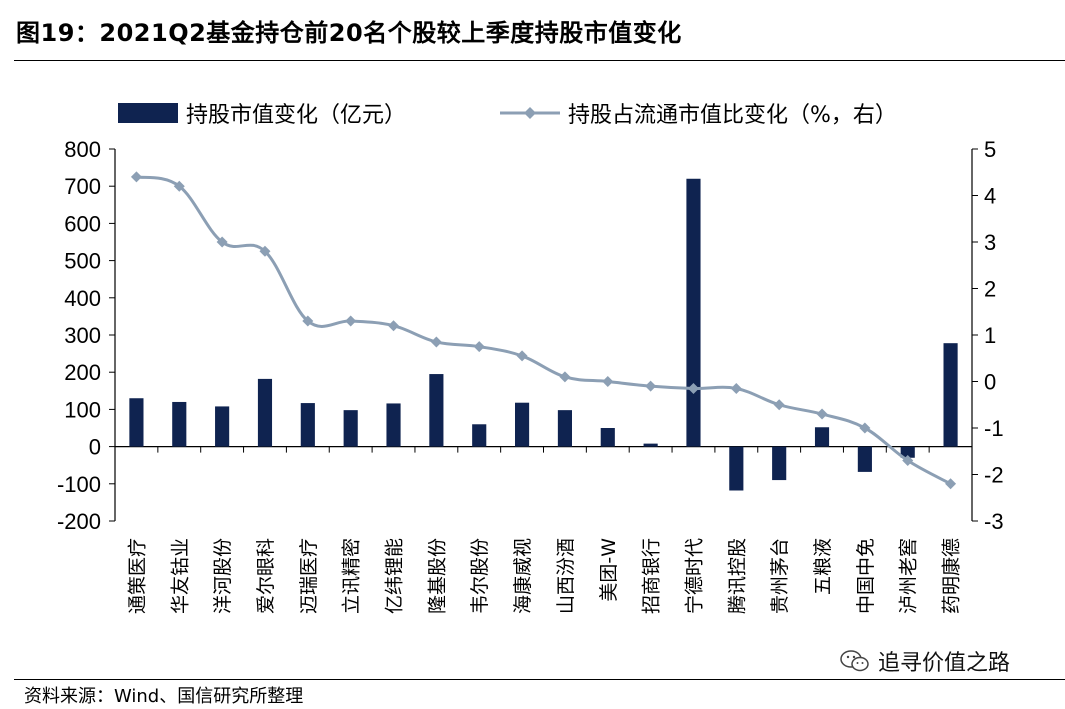 This screenshot has width=1065, height=709. What do you see at coordinates (395, 576) in the screenshot?
I see `category-label: 亿纬锂能` at bounding box center [395, 576].